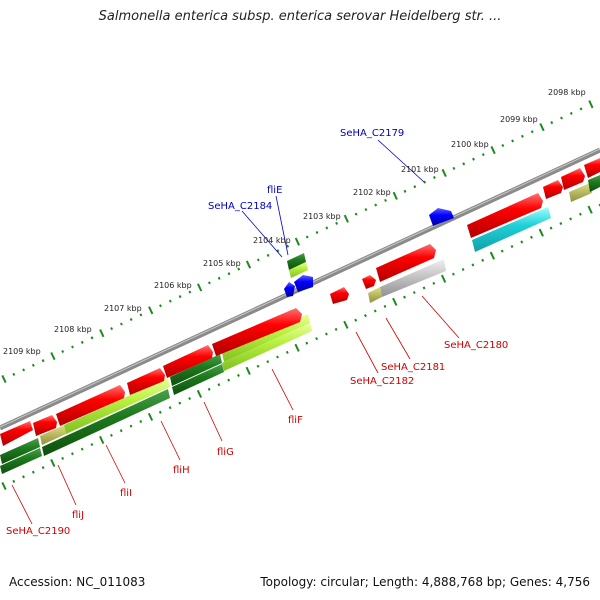  I want to click on tick-label: 2098 kbp, so click(567, 92).